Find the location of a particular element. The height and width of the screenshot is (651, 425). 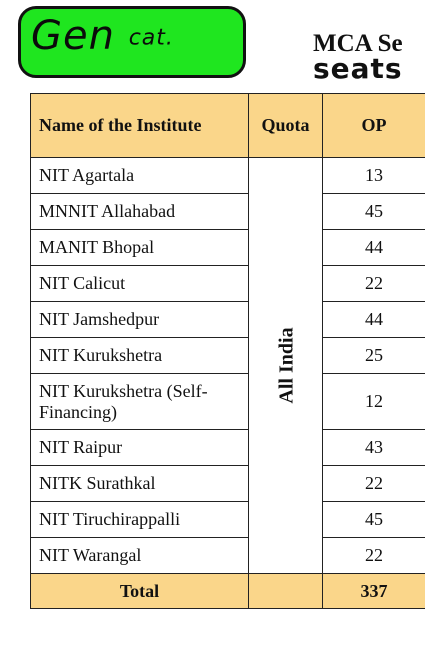

total-quota-empty is located at coordinates (285, 591).